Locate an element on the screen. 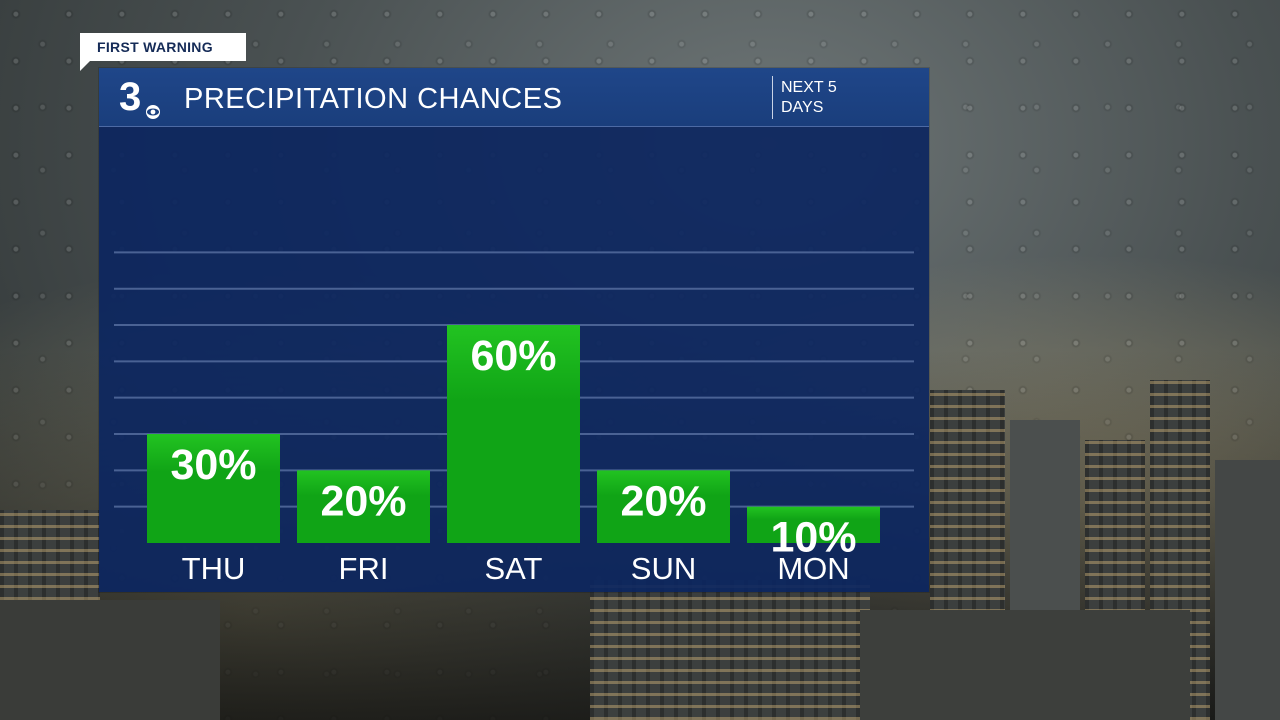 This screenshot has width=1280, height=720. chart-subtitle: NEXT 5 DAYS is located at coordinates (809, 97).